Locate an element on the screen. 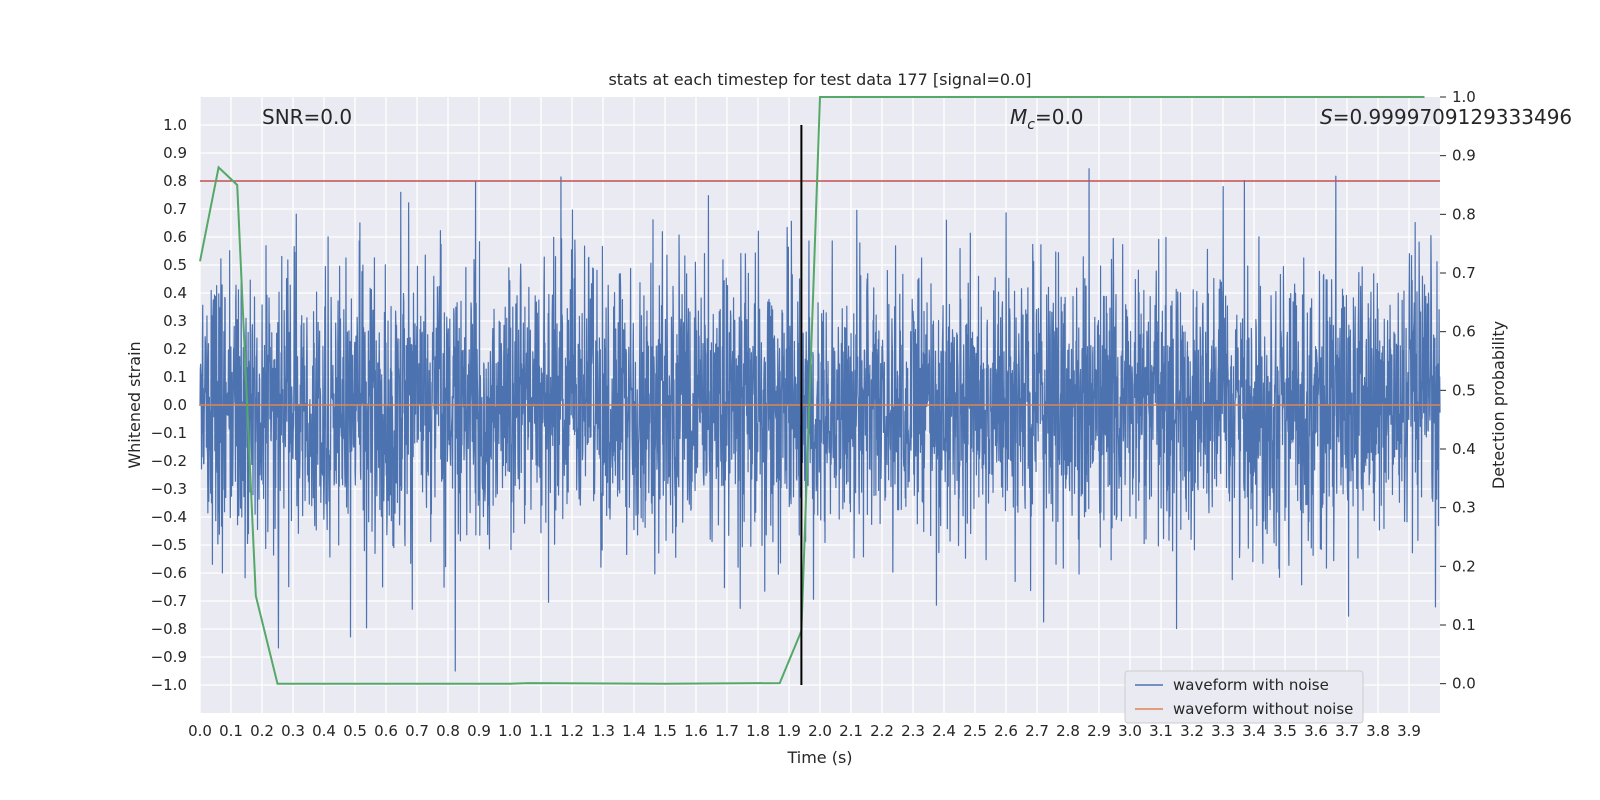  x-tick-label: 1.2 is located at coordinates (572, 731).